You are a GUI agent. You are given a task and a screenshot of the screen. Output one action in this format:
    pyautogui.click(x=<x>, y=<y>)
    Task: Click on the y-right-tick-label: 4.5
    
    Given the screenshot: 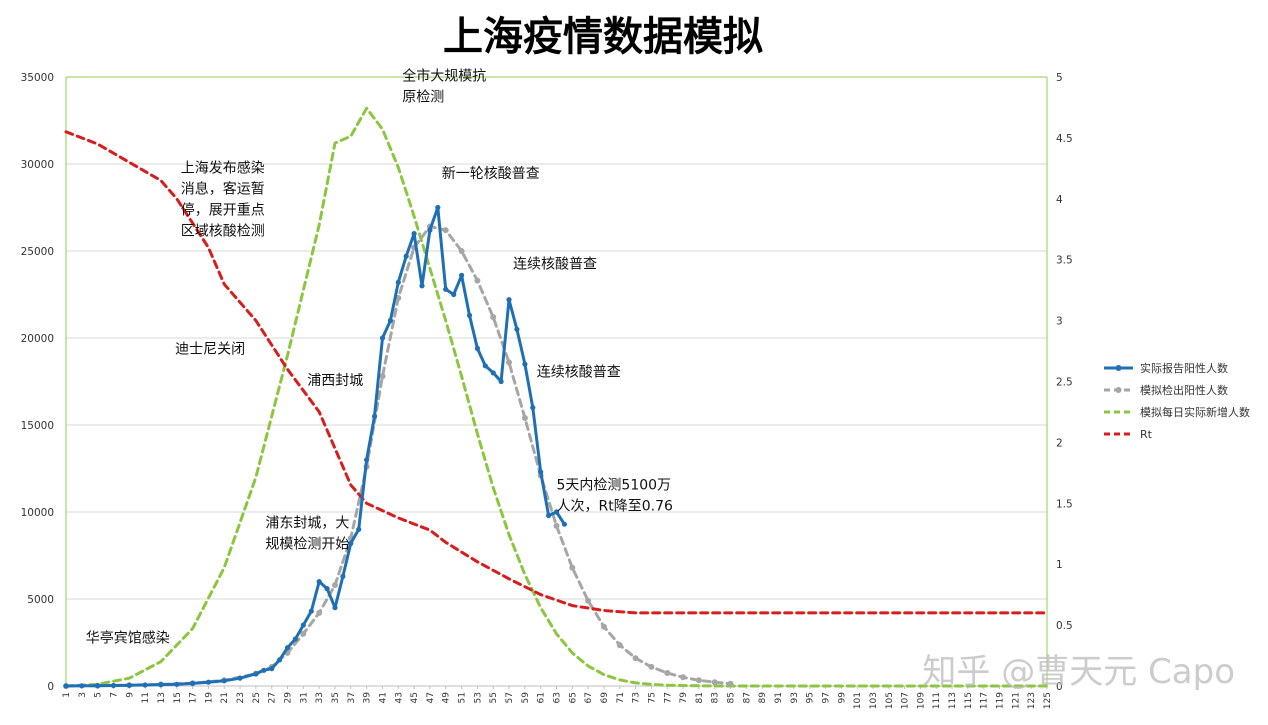 What is the action you would take?
    pyautogui.click(x=1064, y=139)
    